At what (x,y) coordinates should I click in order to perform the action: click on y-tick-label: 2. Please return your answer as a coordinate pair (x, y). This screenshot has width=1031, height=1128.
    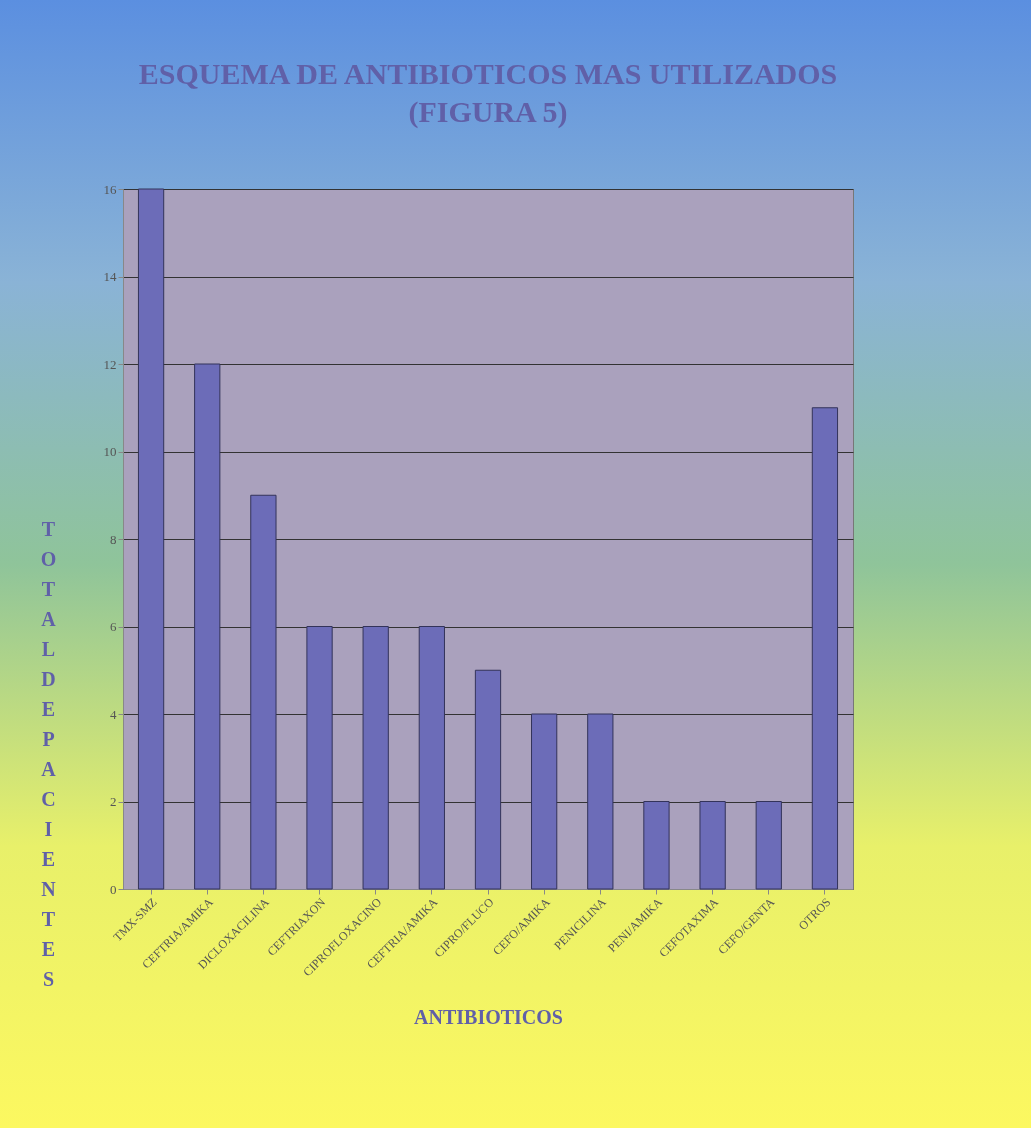
    Looking at the image, I should click on (113, 801).